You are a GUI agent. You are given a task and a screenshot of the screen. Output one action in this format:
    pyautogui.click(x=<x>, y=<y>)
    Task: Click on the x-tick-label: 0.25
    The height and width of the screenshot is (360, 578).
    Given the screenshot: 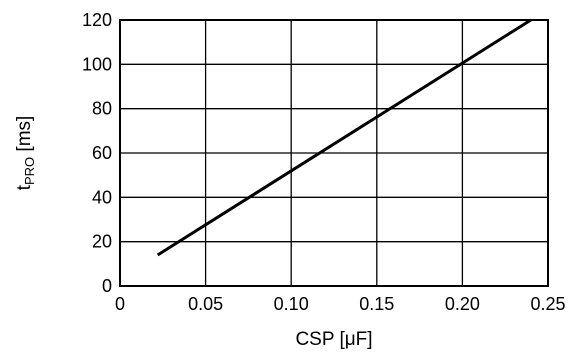 What is the action you would take?
    pyautogui.click(x=547, y=304)
    